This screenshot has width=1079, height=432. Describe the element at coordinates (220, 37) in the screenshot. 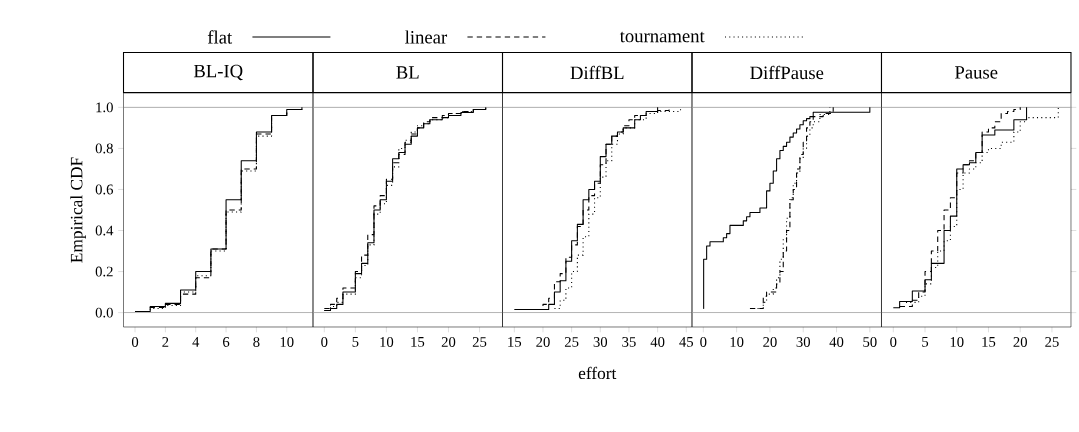

I see `legend-label: flat` at that location.